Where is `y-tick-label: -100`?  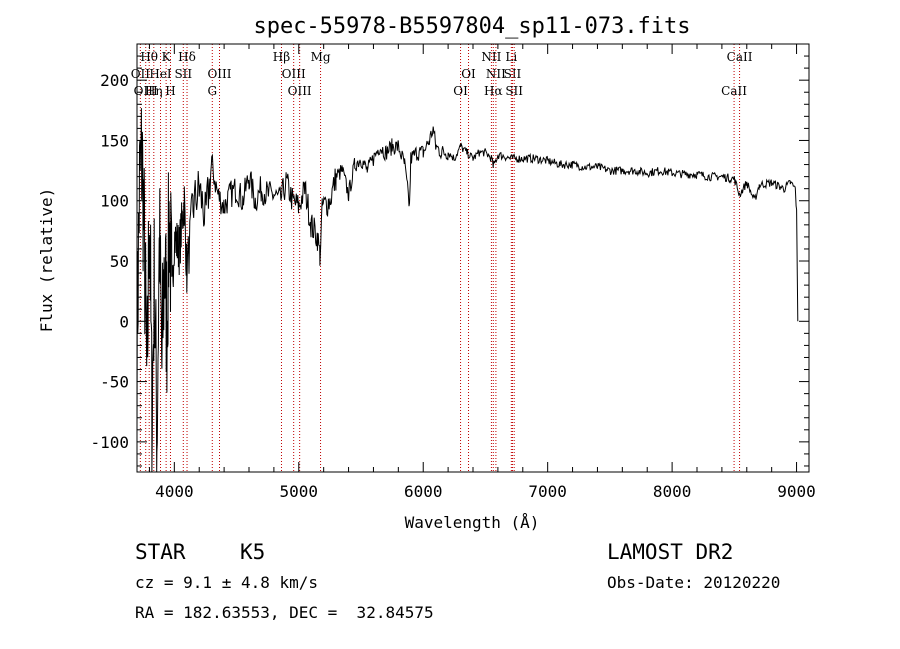
y-tick-label: -100 is located at coordinates (109, 442).